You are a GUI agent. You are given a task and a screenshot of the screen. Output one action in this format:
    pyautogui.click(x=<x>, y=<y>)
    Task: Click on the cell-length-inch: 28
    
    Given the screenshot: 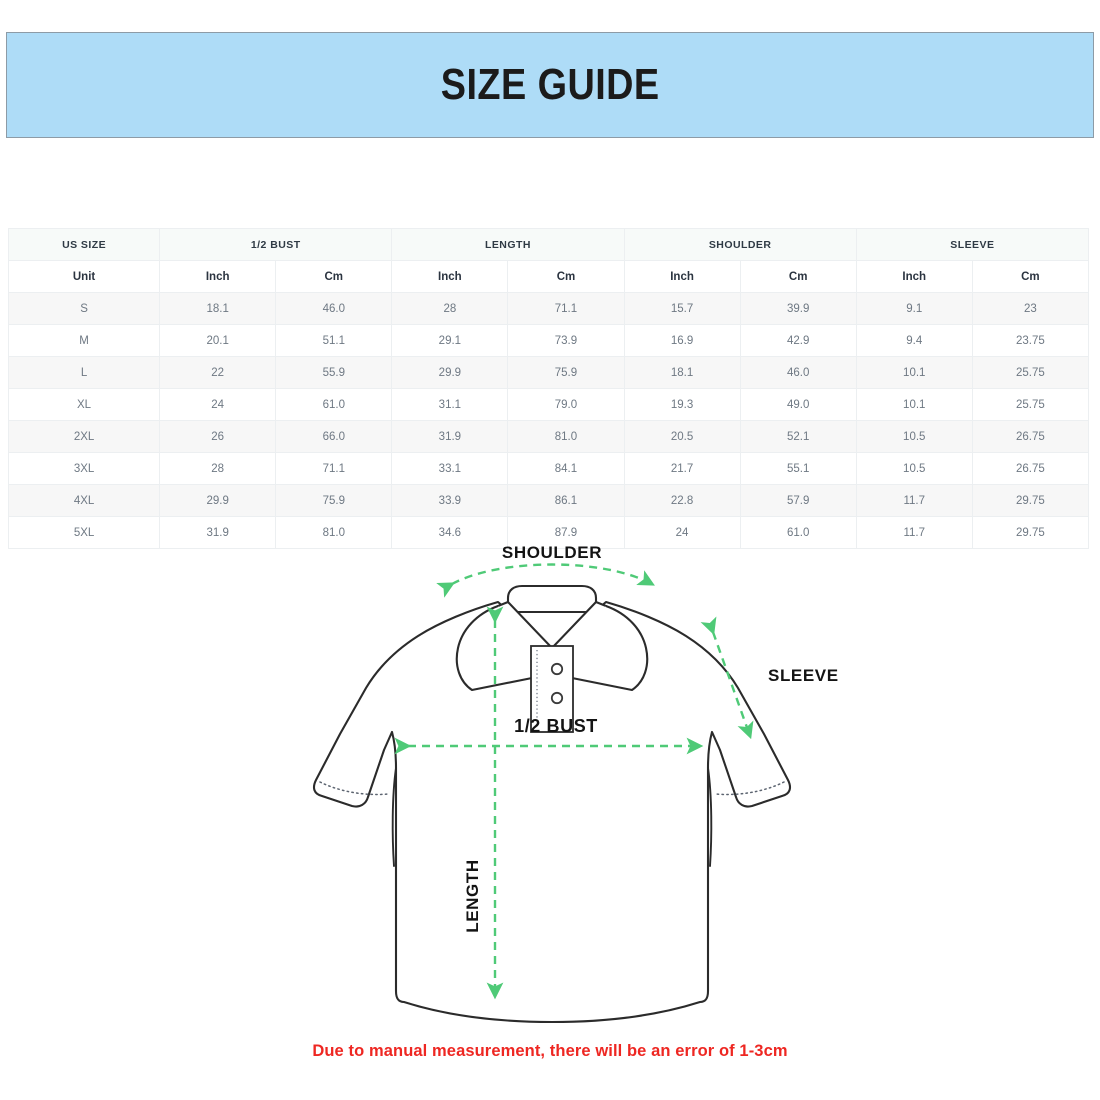 What is the action you would take?
    pyautogui.click(x=450, y=308)
    